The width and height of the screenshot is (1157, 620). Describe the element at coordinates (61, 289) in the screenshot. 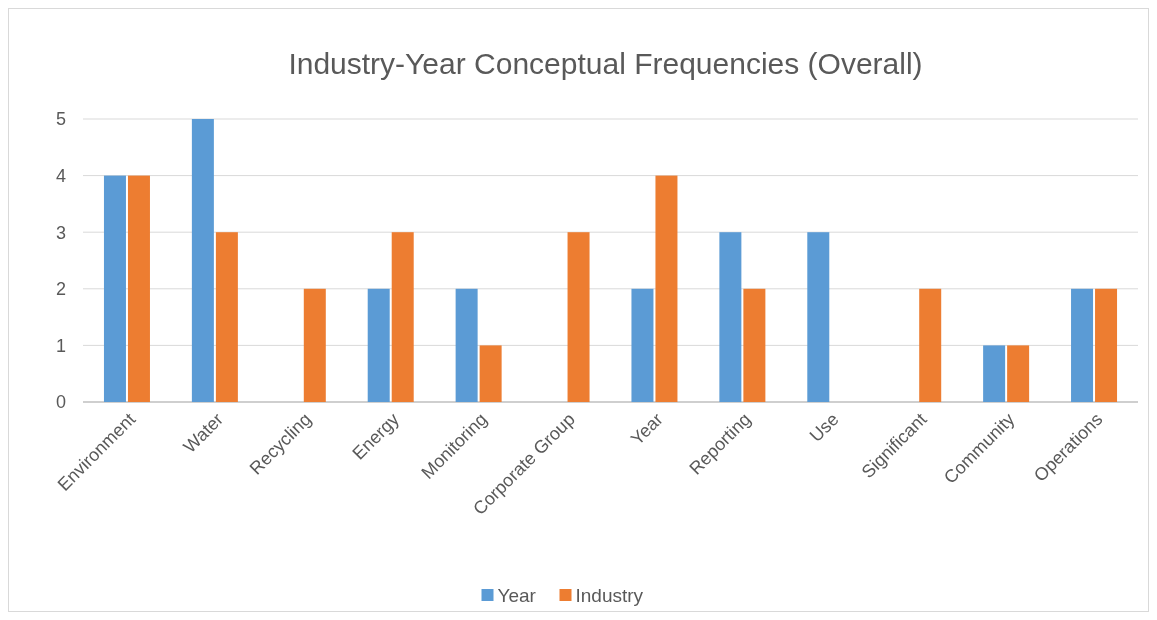

I see `y-tick-label: 2` at that location.